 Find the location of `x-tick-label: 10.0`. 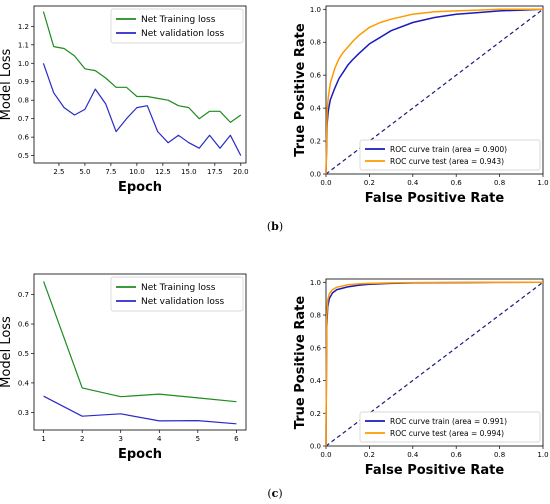

x-tick-label: 10.0 is located at coordinates (137, 172).